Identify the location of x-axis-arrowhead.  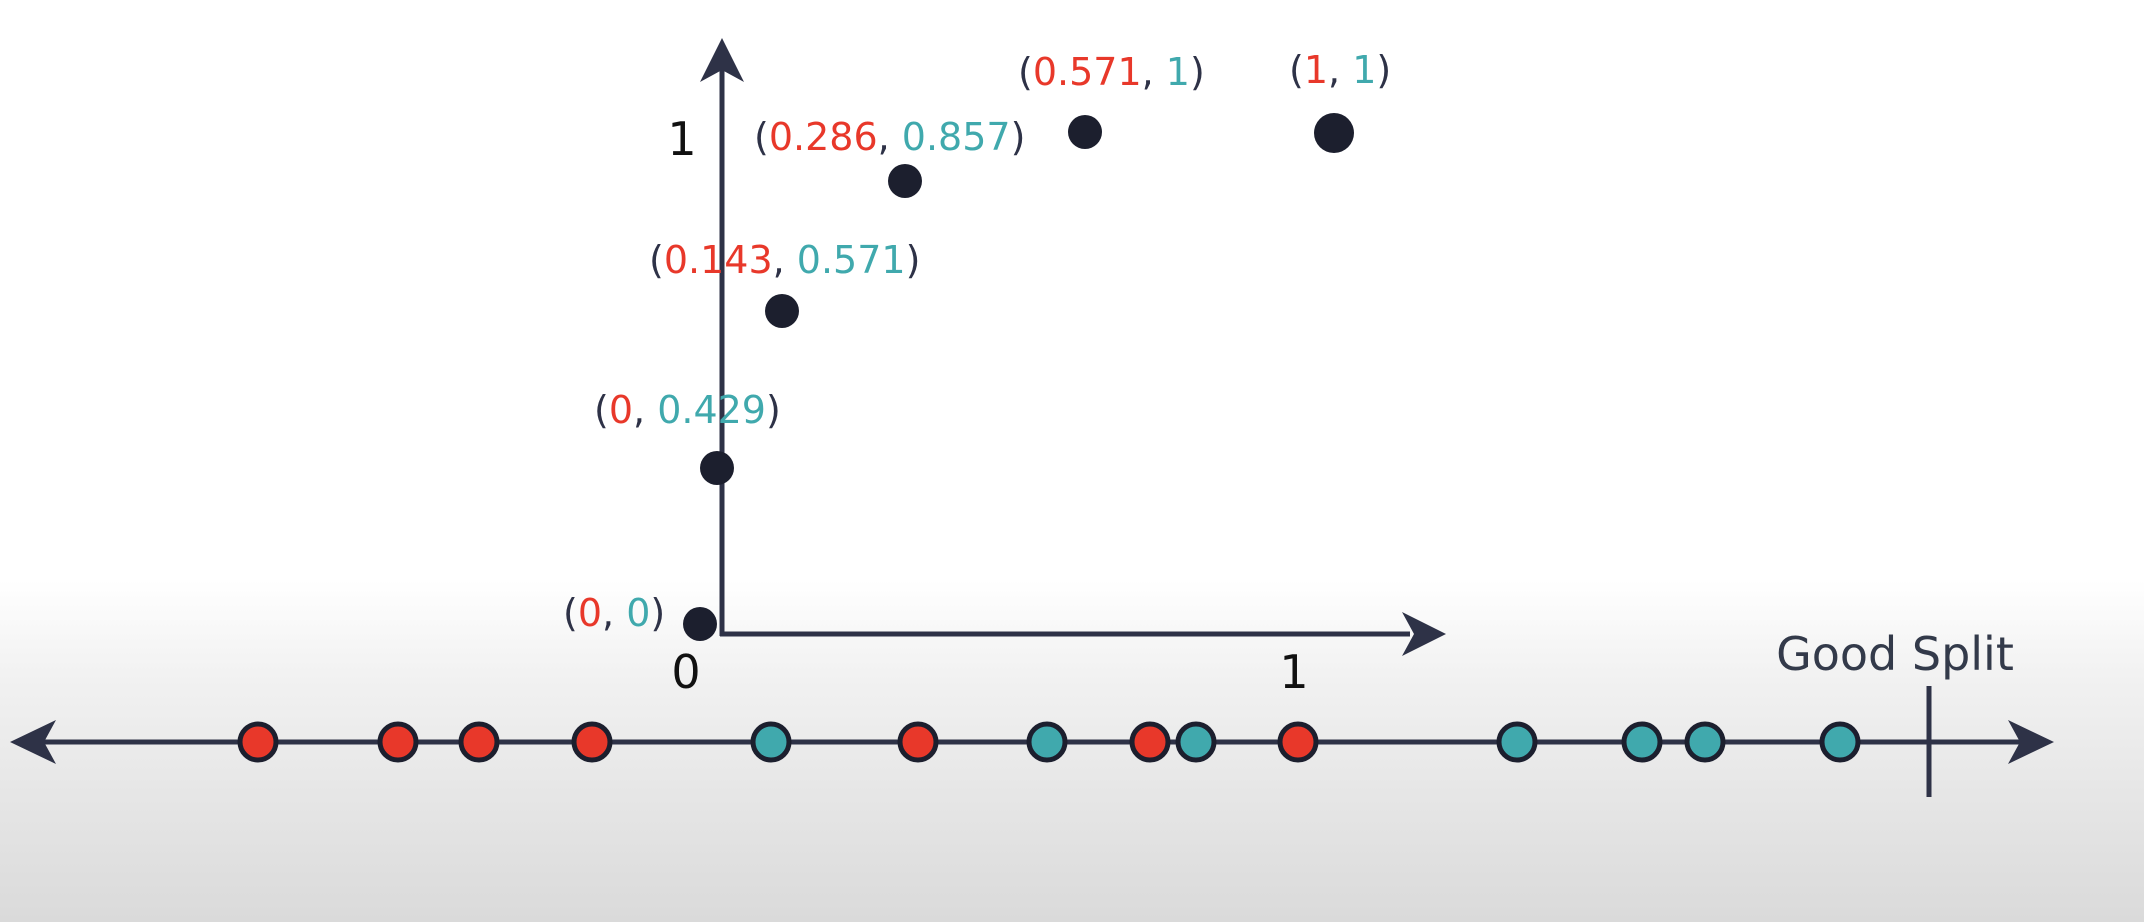
(1424, 634).